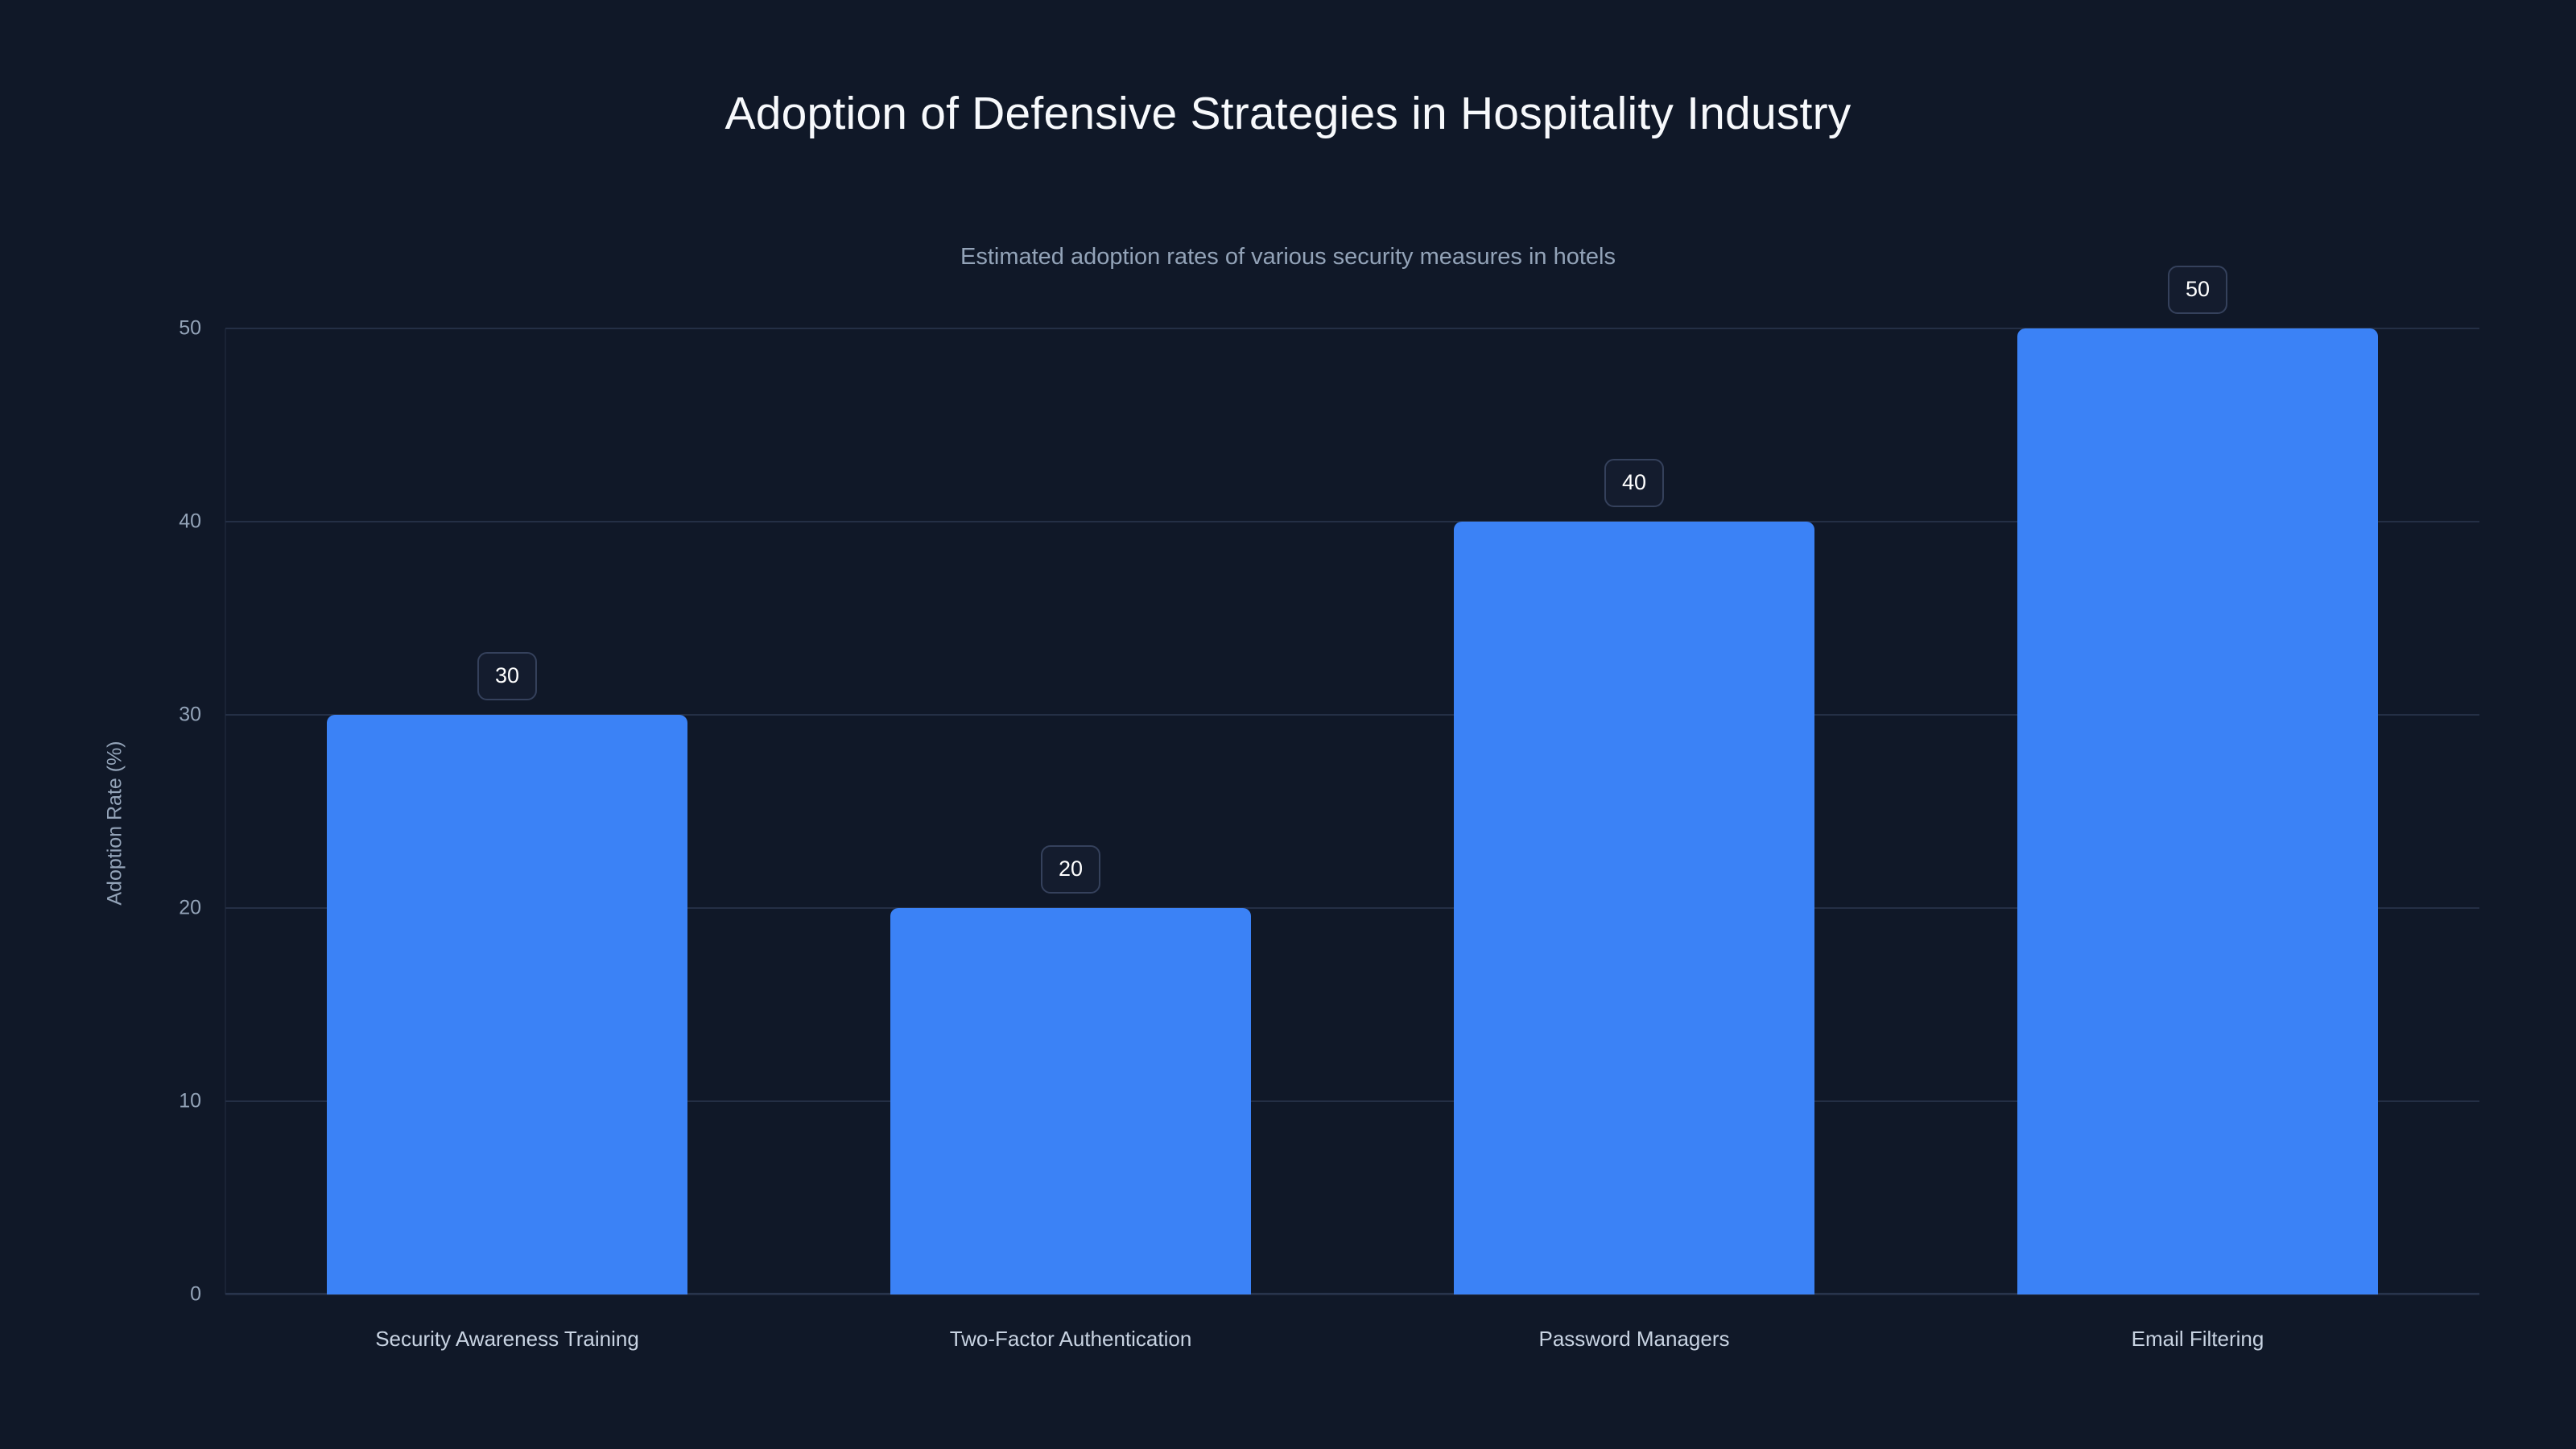  I want to click on x-axis-category-label: Two-Factor Authentication, so click(1070, 1339).